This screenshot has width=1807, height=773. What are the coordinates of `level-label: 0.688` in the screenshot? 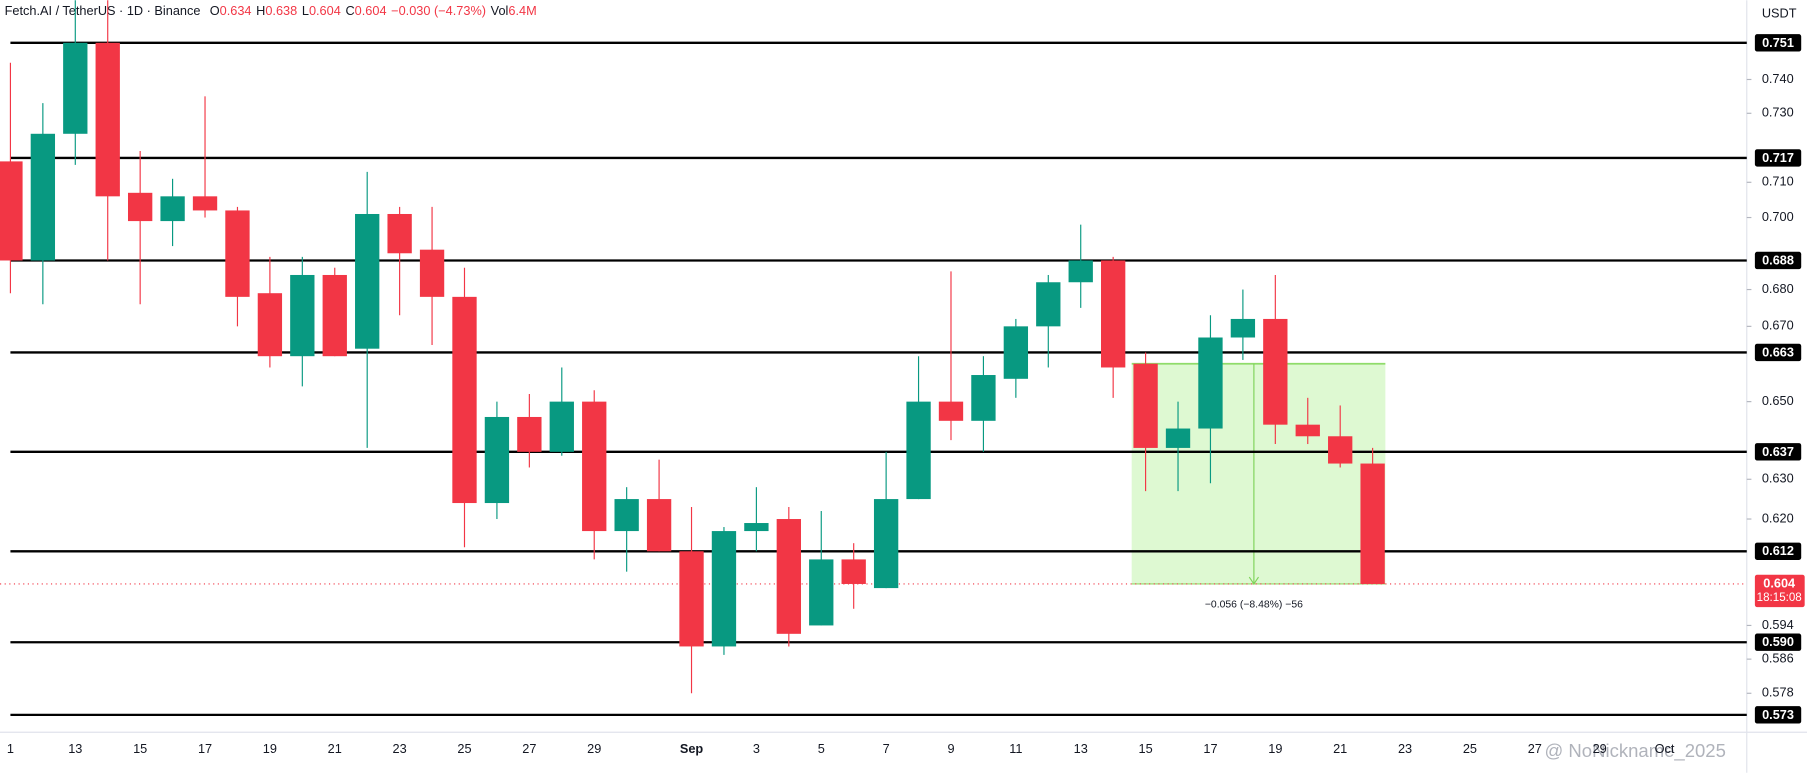 It's located at (1778, 259).